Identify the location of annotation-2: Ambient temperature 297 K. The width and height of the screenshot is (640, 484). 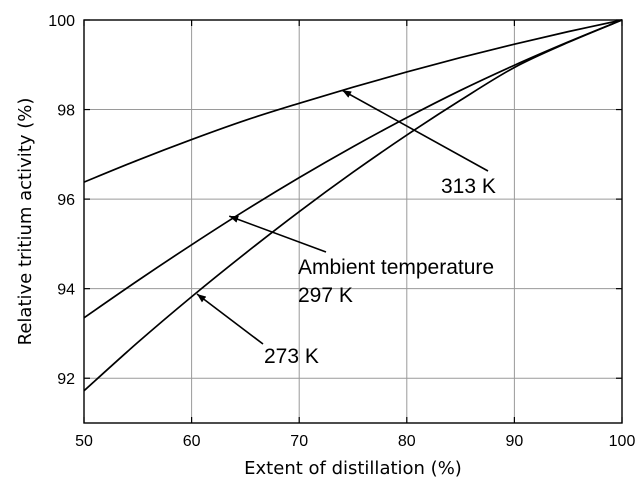
(361, 261).